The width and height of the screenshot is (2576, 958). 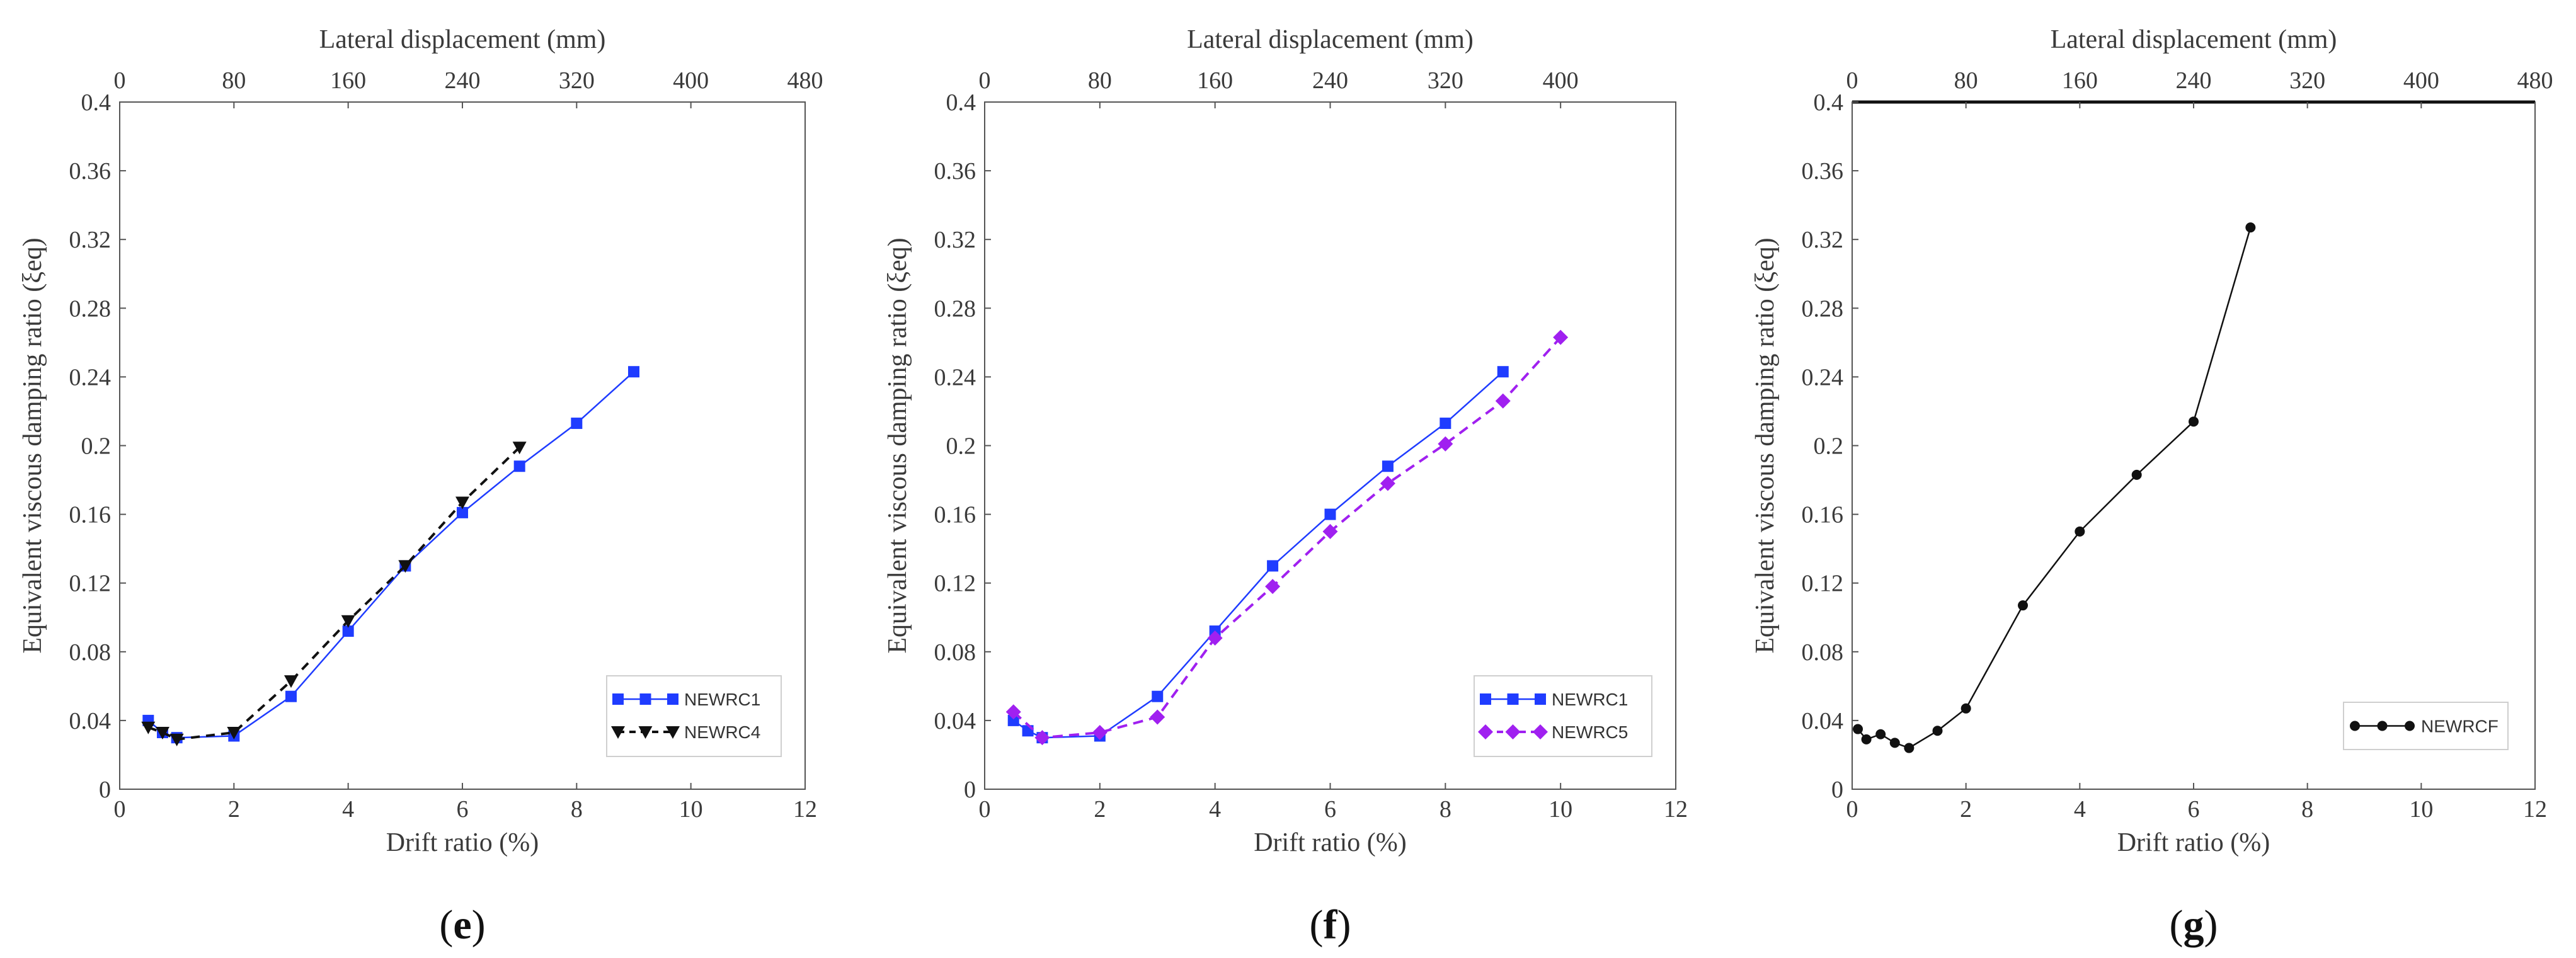 I want to click on panel-label-letter: f, so click(x=1331, y=925).